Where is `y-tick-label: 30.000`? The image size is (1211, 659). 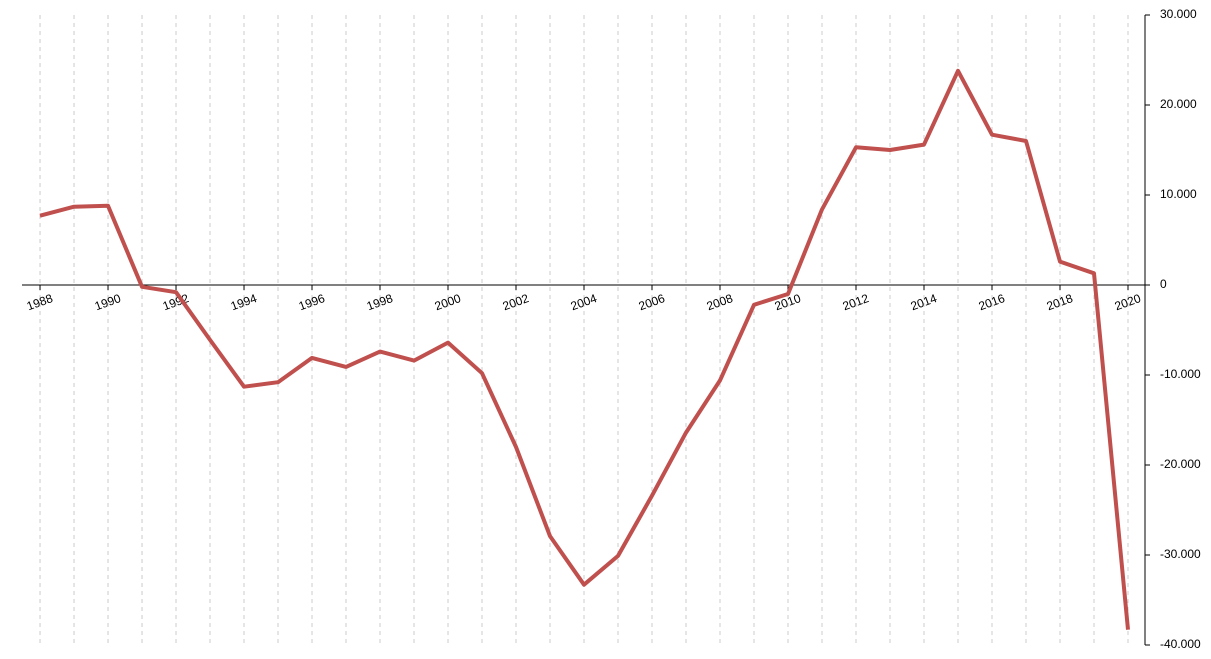
y-tick-label: 30.000 is located at coordinates (1178, 14).